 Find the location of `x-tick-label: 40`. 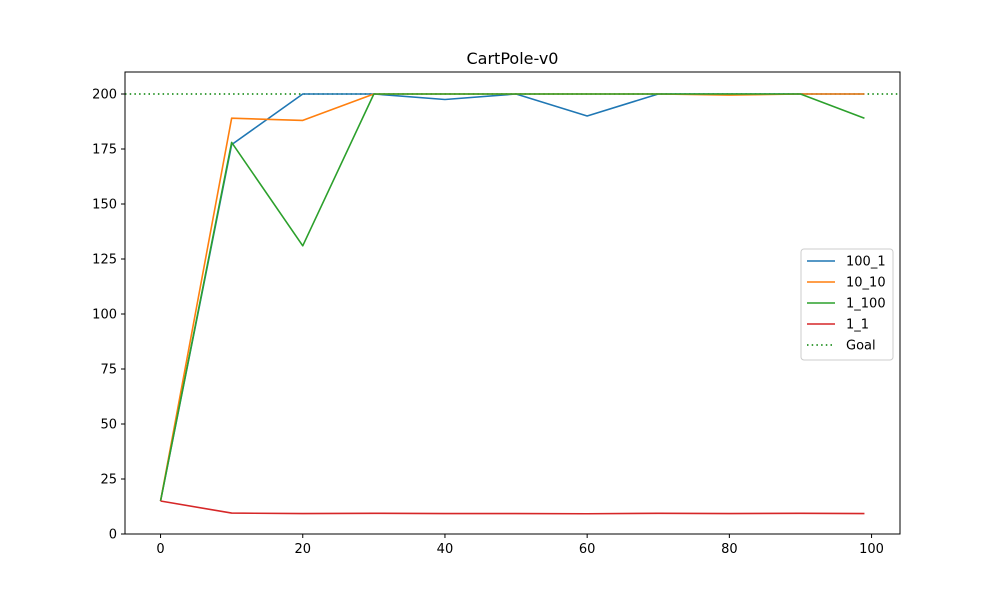

x-tick-label: 40 is located at coordinates (445, 549).